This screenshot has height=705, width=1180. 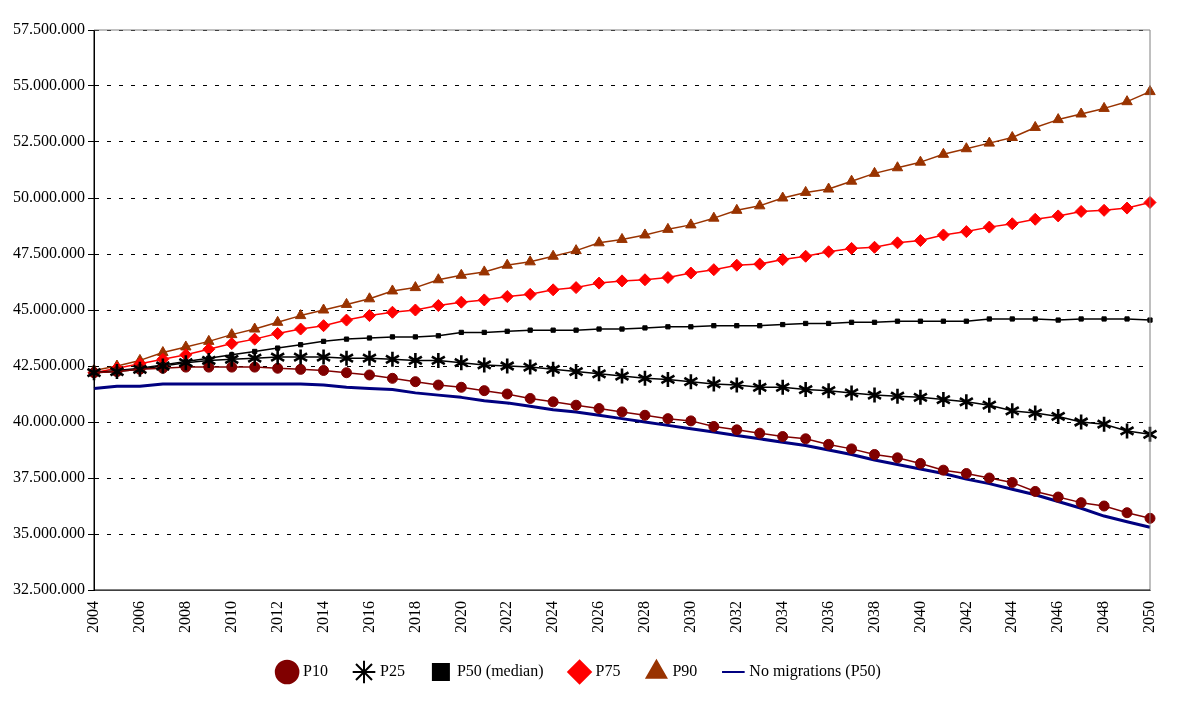 What do you see at coordinates (276, 617) in the screenshot?
I see `x-tick-label: 2012` at bounding box center [276, 617].